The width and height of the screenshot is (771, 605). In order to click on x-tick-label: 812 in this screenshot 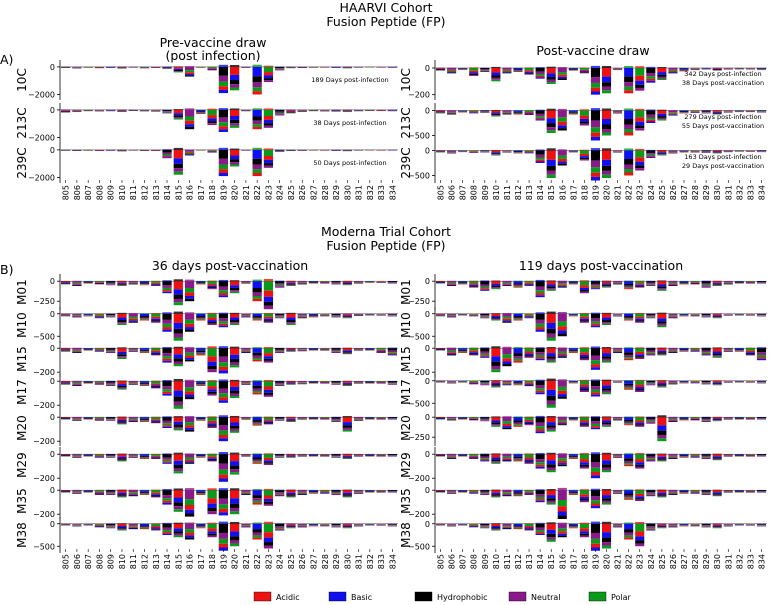, I will do `click(145, 561)`.